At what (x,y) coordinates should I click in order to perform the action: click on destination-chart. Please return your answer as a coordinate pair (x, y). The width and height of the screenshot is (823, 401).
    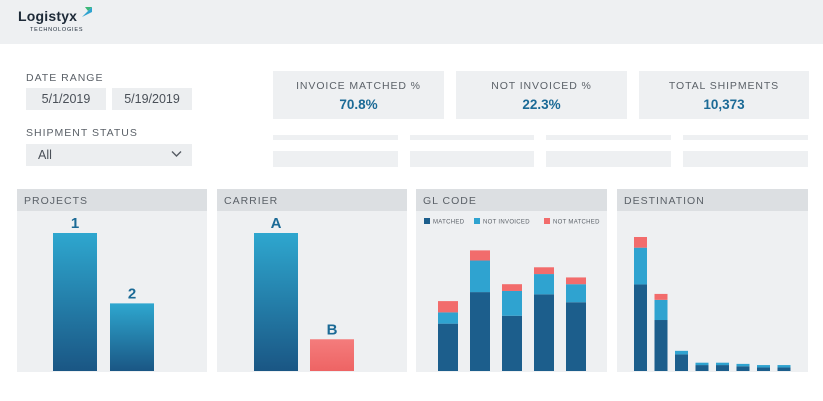
    Looking at the image, I should click on (712, 304).